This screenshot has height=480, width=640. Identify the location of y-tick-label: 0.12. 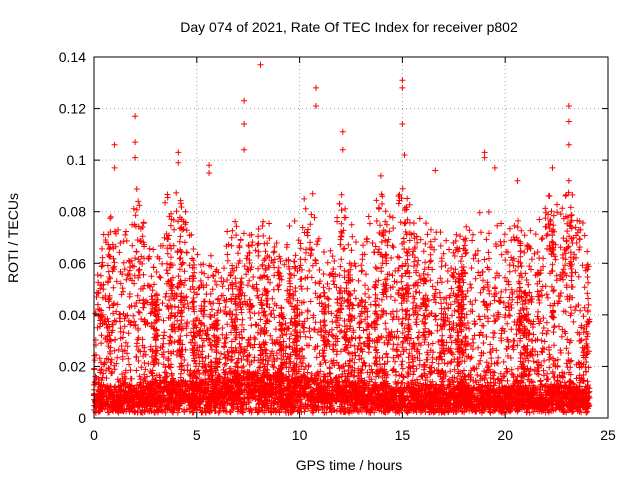
(72, 109).